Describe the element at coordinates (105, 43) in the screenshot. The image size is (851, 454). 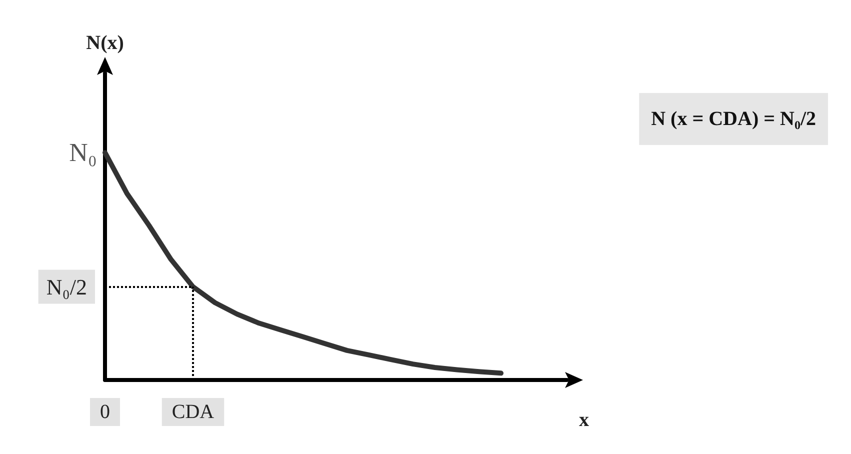
I see `y-axis-title: N(x)` at that location.